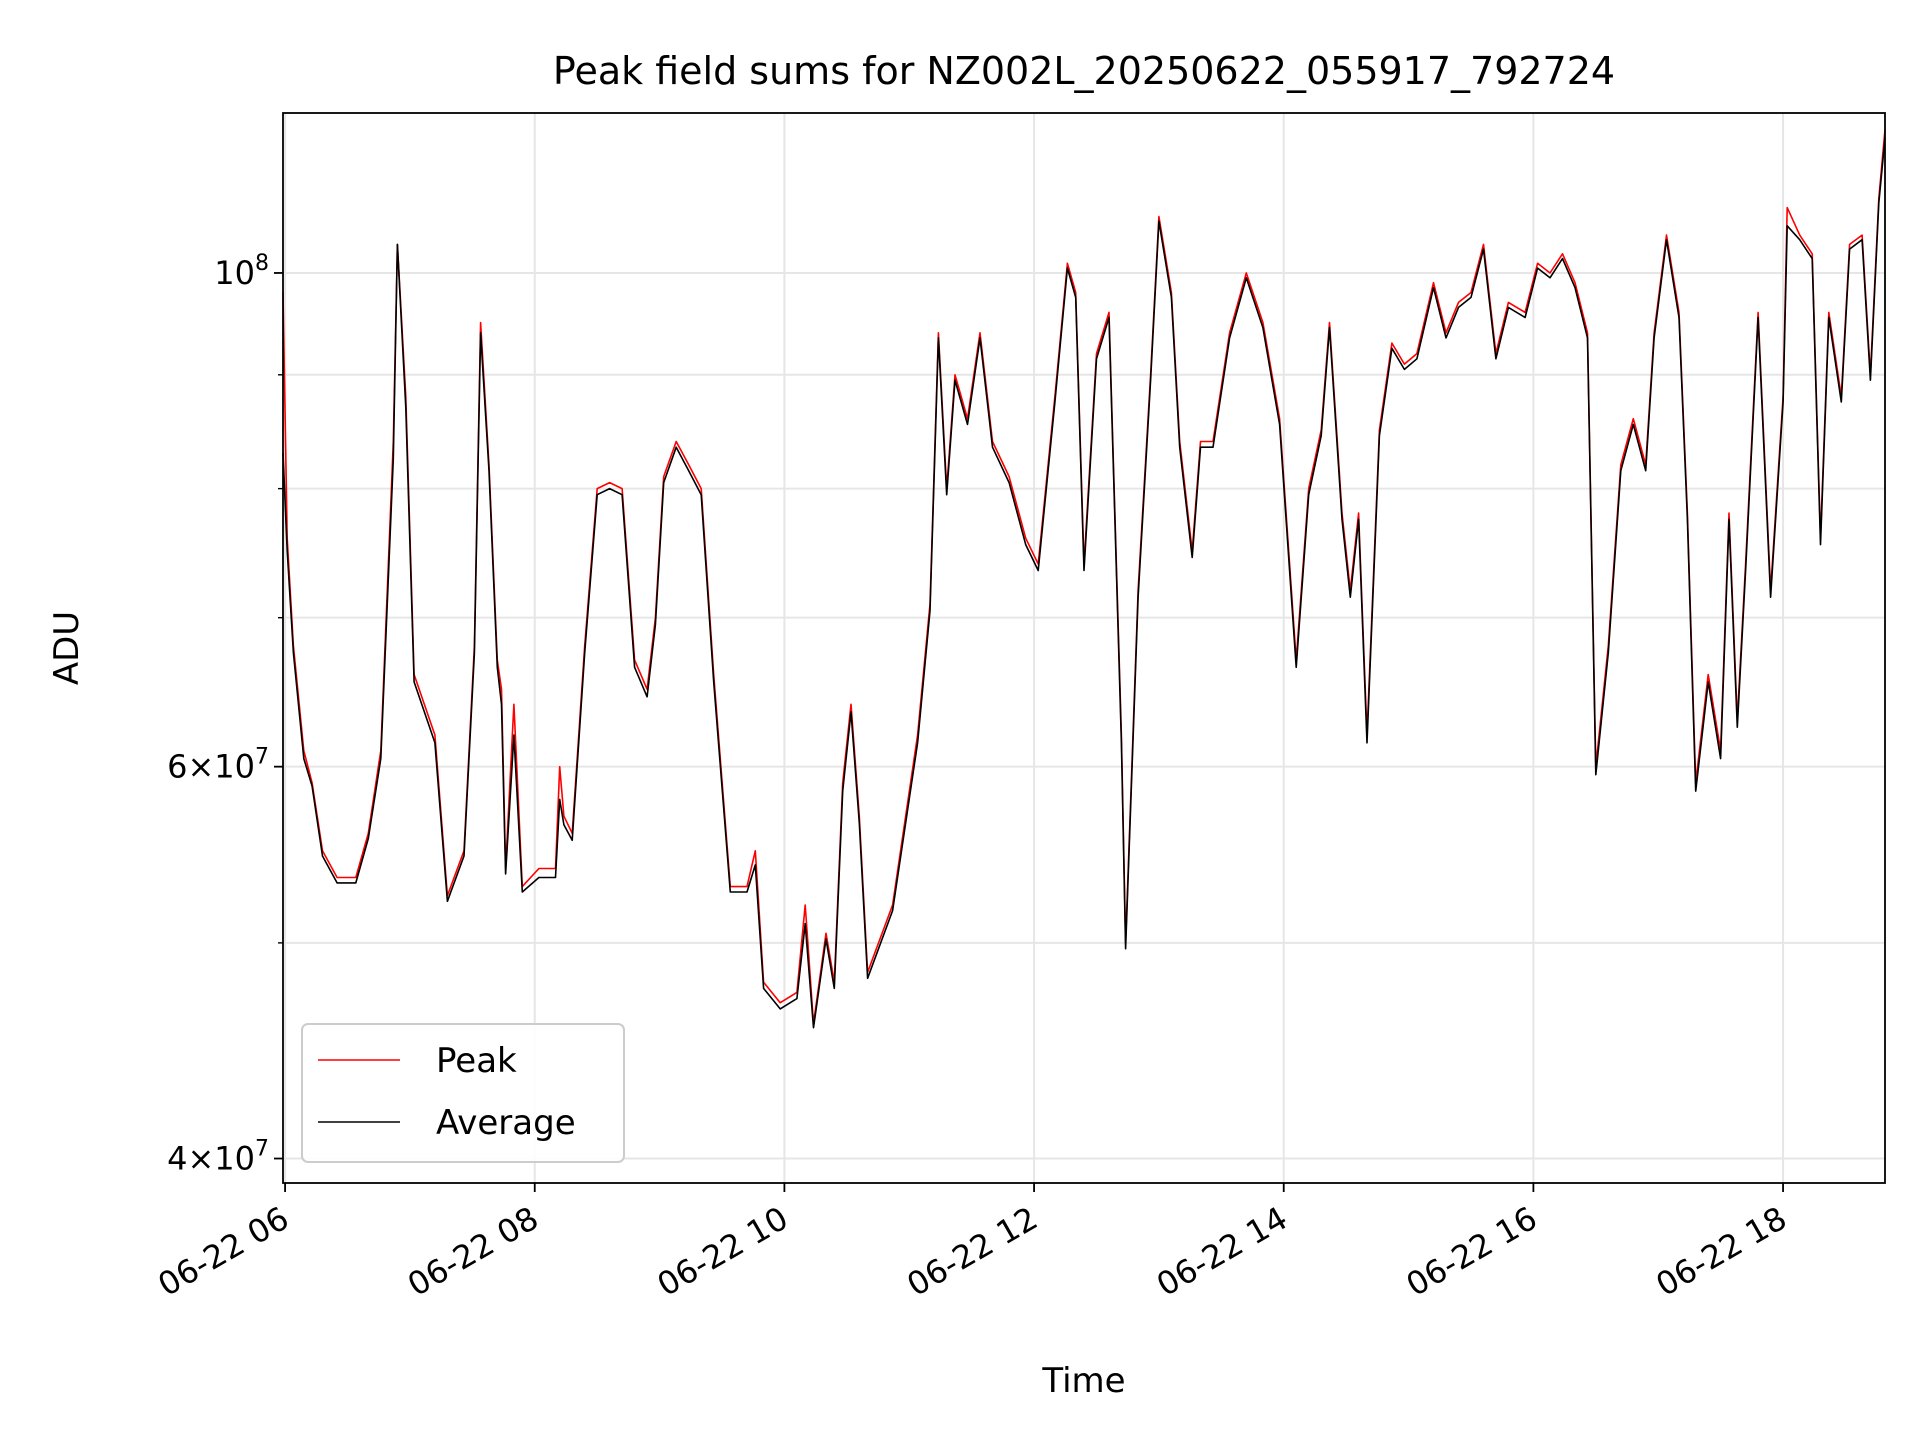 The image size is (1920, 1440). What do you see at coordinates (241, 271) in the screenshot?
I see `y-tick-label: 108` at bounding box center [241, 271].